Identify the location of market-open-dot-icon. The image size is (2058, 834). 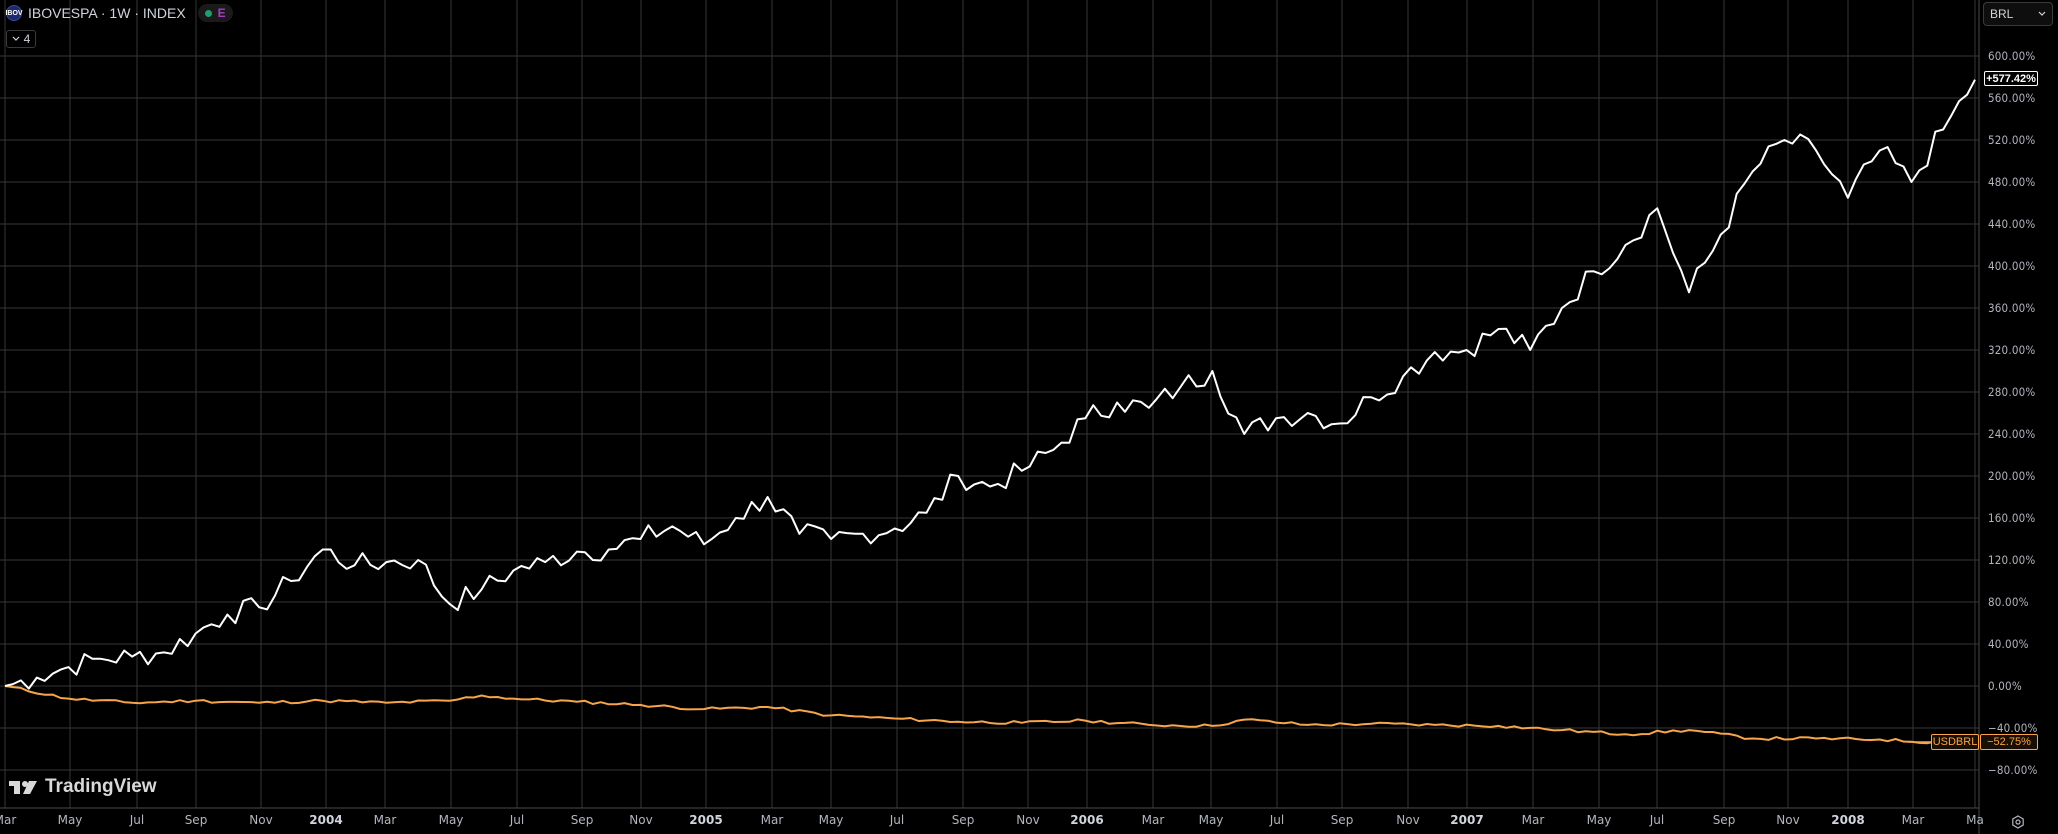
(208, 13).